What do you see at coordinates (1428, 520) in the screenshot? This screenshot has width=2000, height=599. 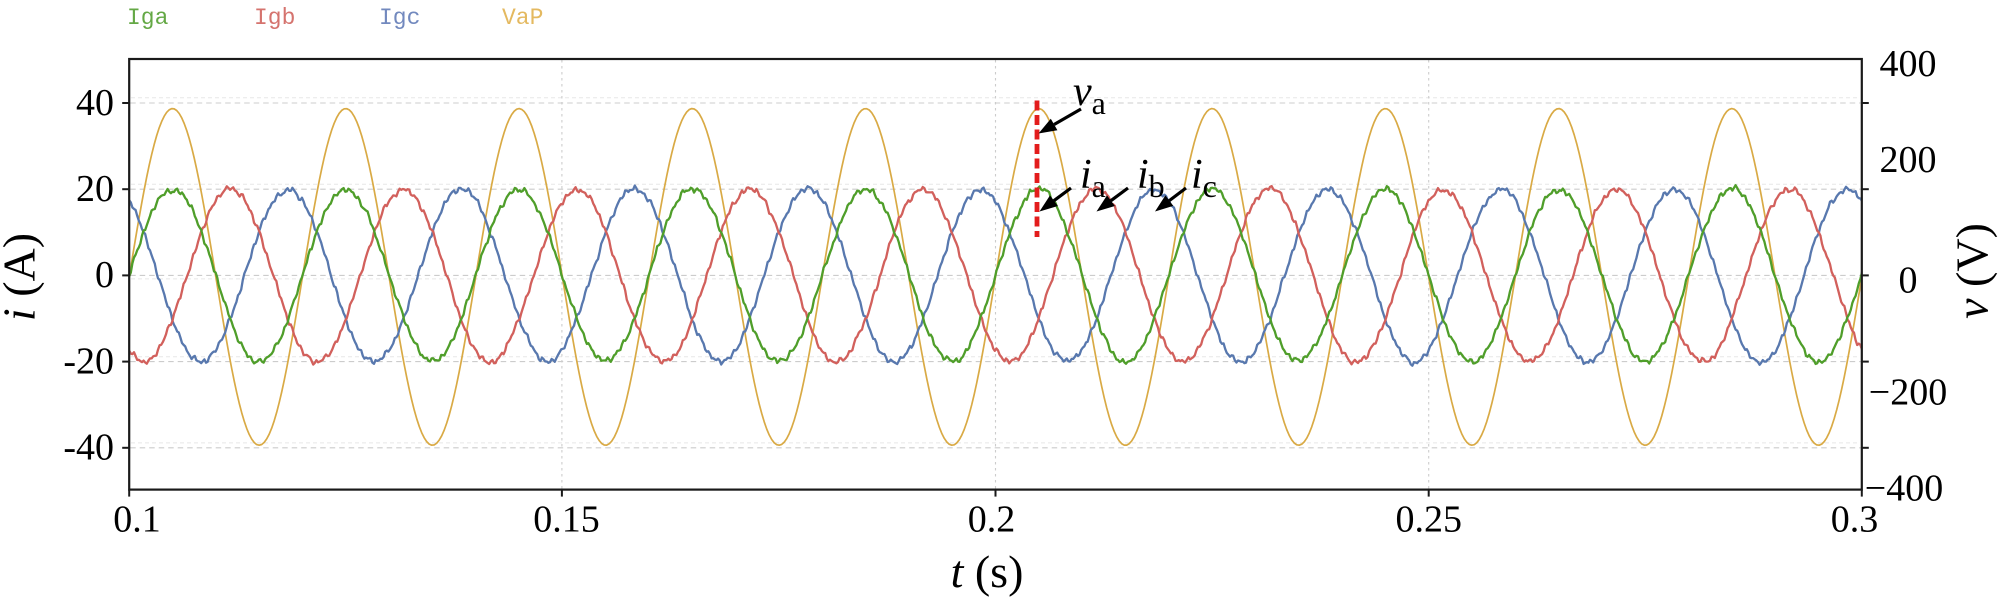 I see `svg-text: 0.25` at bounding box center [1428, 520].